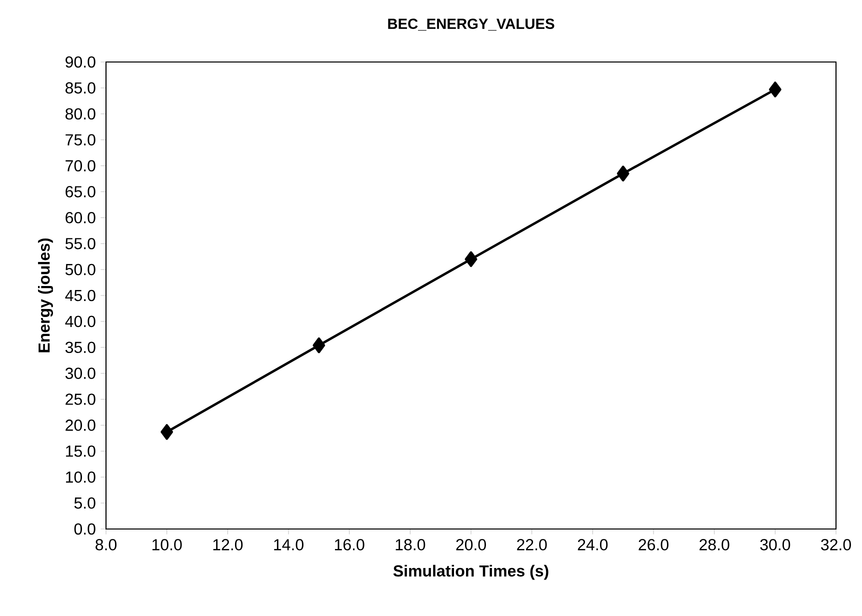 This screenshot has height=616, width=862. What do you see at coordinates (81, 451) in the screenshot?
I see `y-tick-label: 15.0` at bounding box center [81, 451].